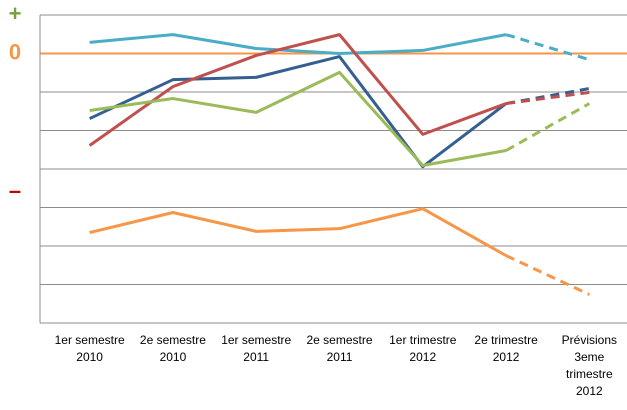 This screenshot has height=410, width=627. What do you see at coordinates (423, 340) in the screenshot?
I see `x-tick-label: 1er trimestre` at bounding box center [423, 340].